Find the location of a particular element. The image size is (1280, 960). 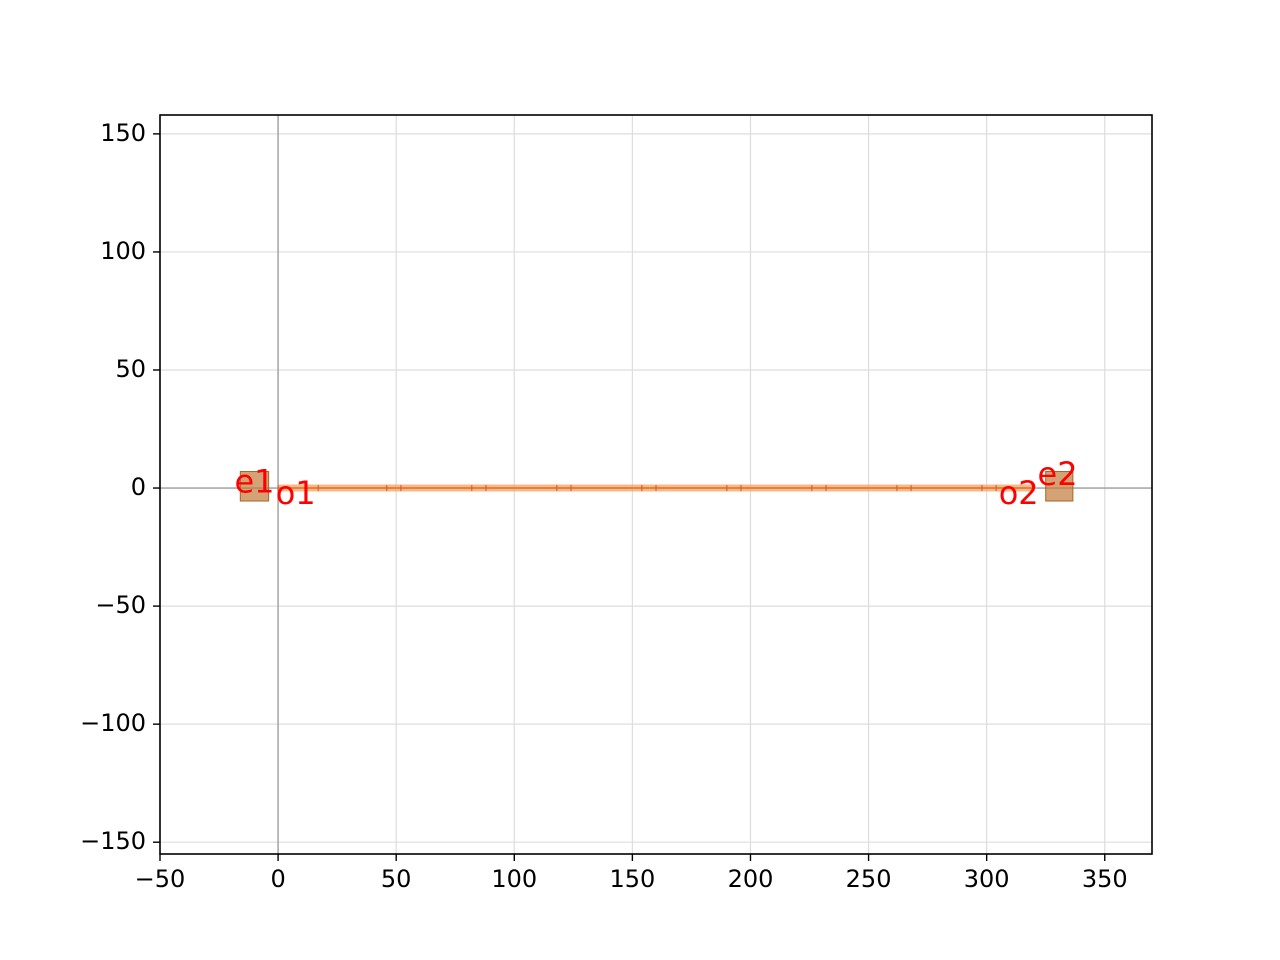

y-tick-label: −50 is located at coordinates (120, 605).